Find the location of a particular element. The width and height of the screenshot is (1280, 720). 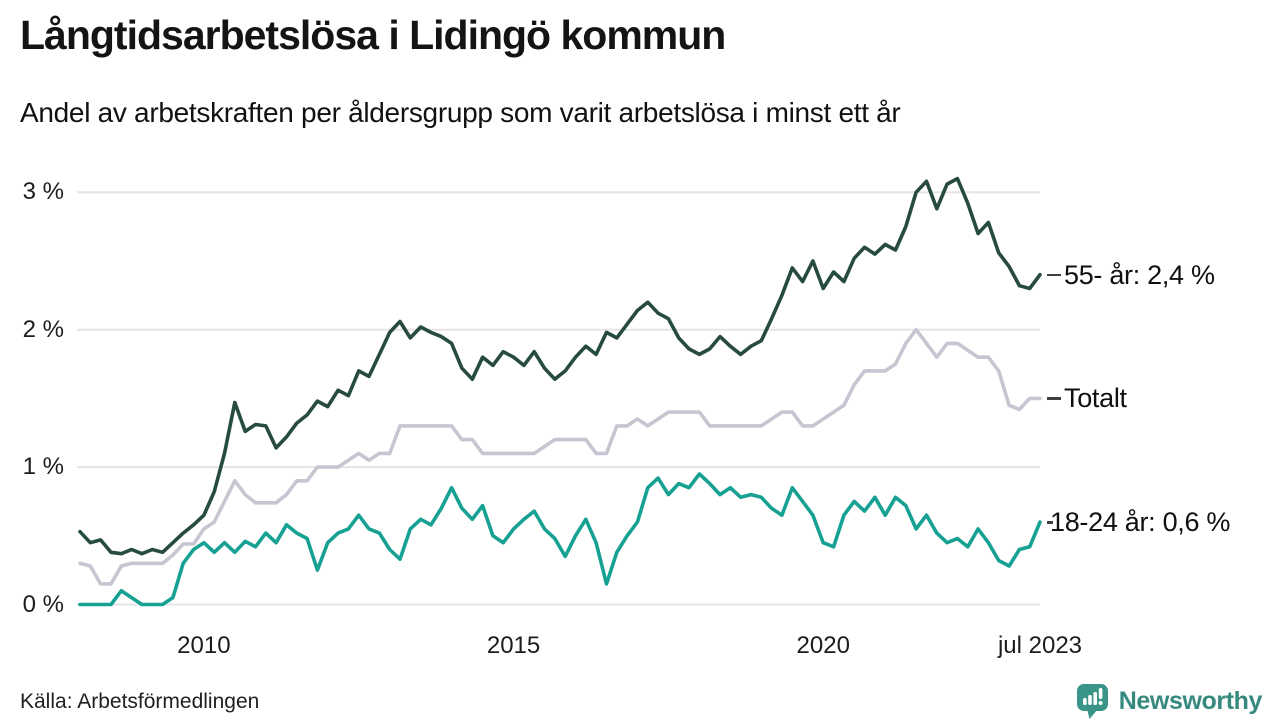

x-tick-label: 2015 is located at coordinates (513, 645).